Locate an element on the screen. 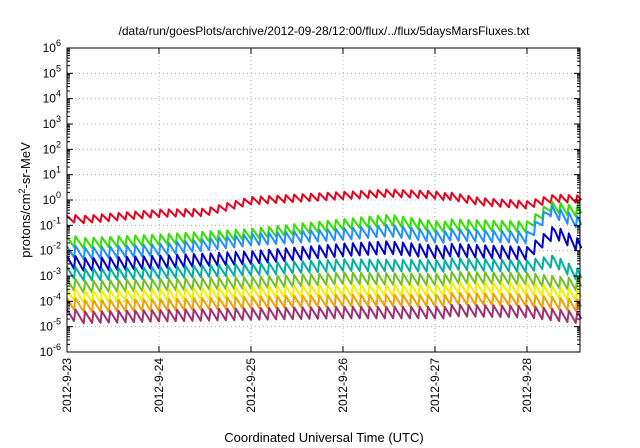  y-tick-label: 10⁻⁵ is located at coordinates (50, 325).